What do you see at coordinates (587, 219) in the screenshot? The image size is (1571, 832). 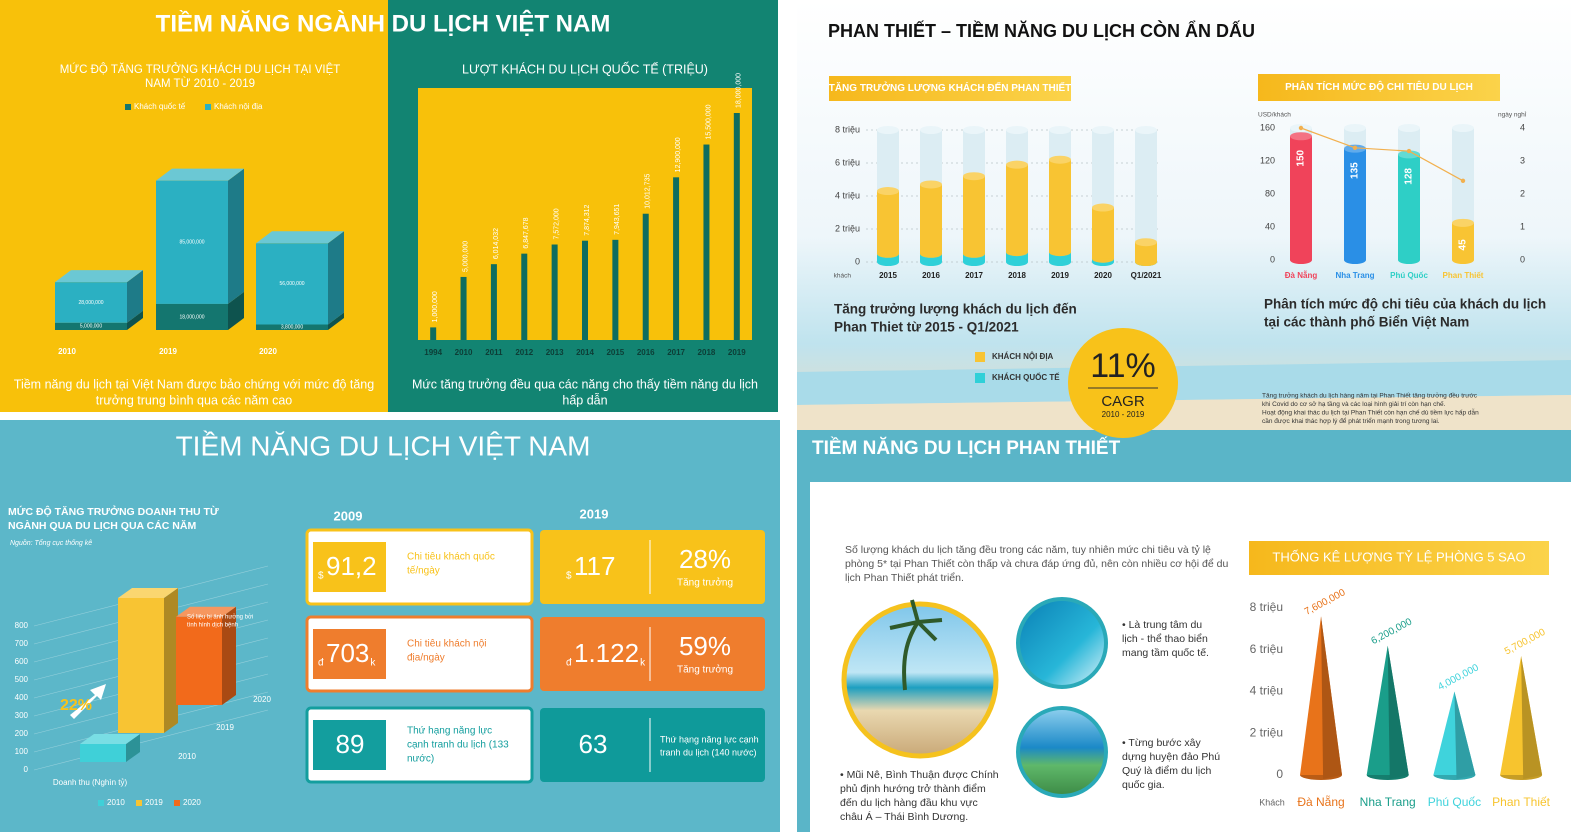 I see `value-label: 7,874,312` at bounding box center [587, 219].